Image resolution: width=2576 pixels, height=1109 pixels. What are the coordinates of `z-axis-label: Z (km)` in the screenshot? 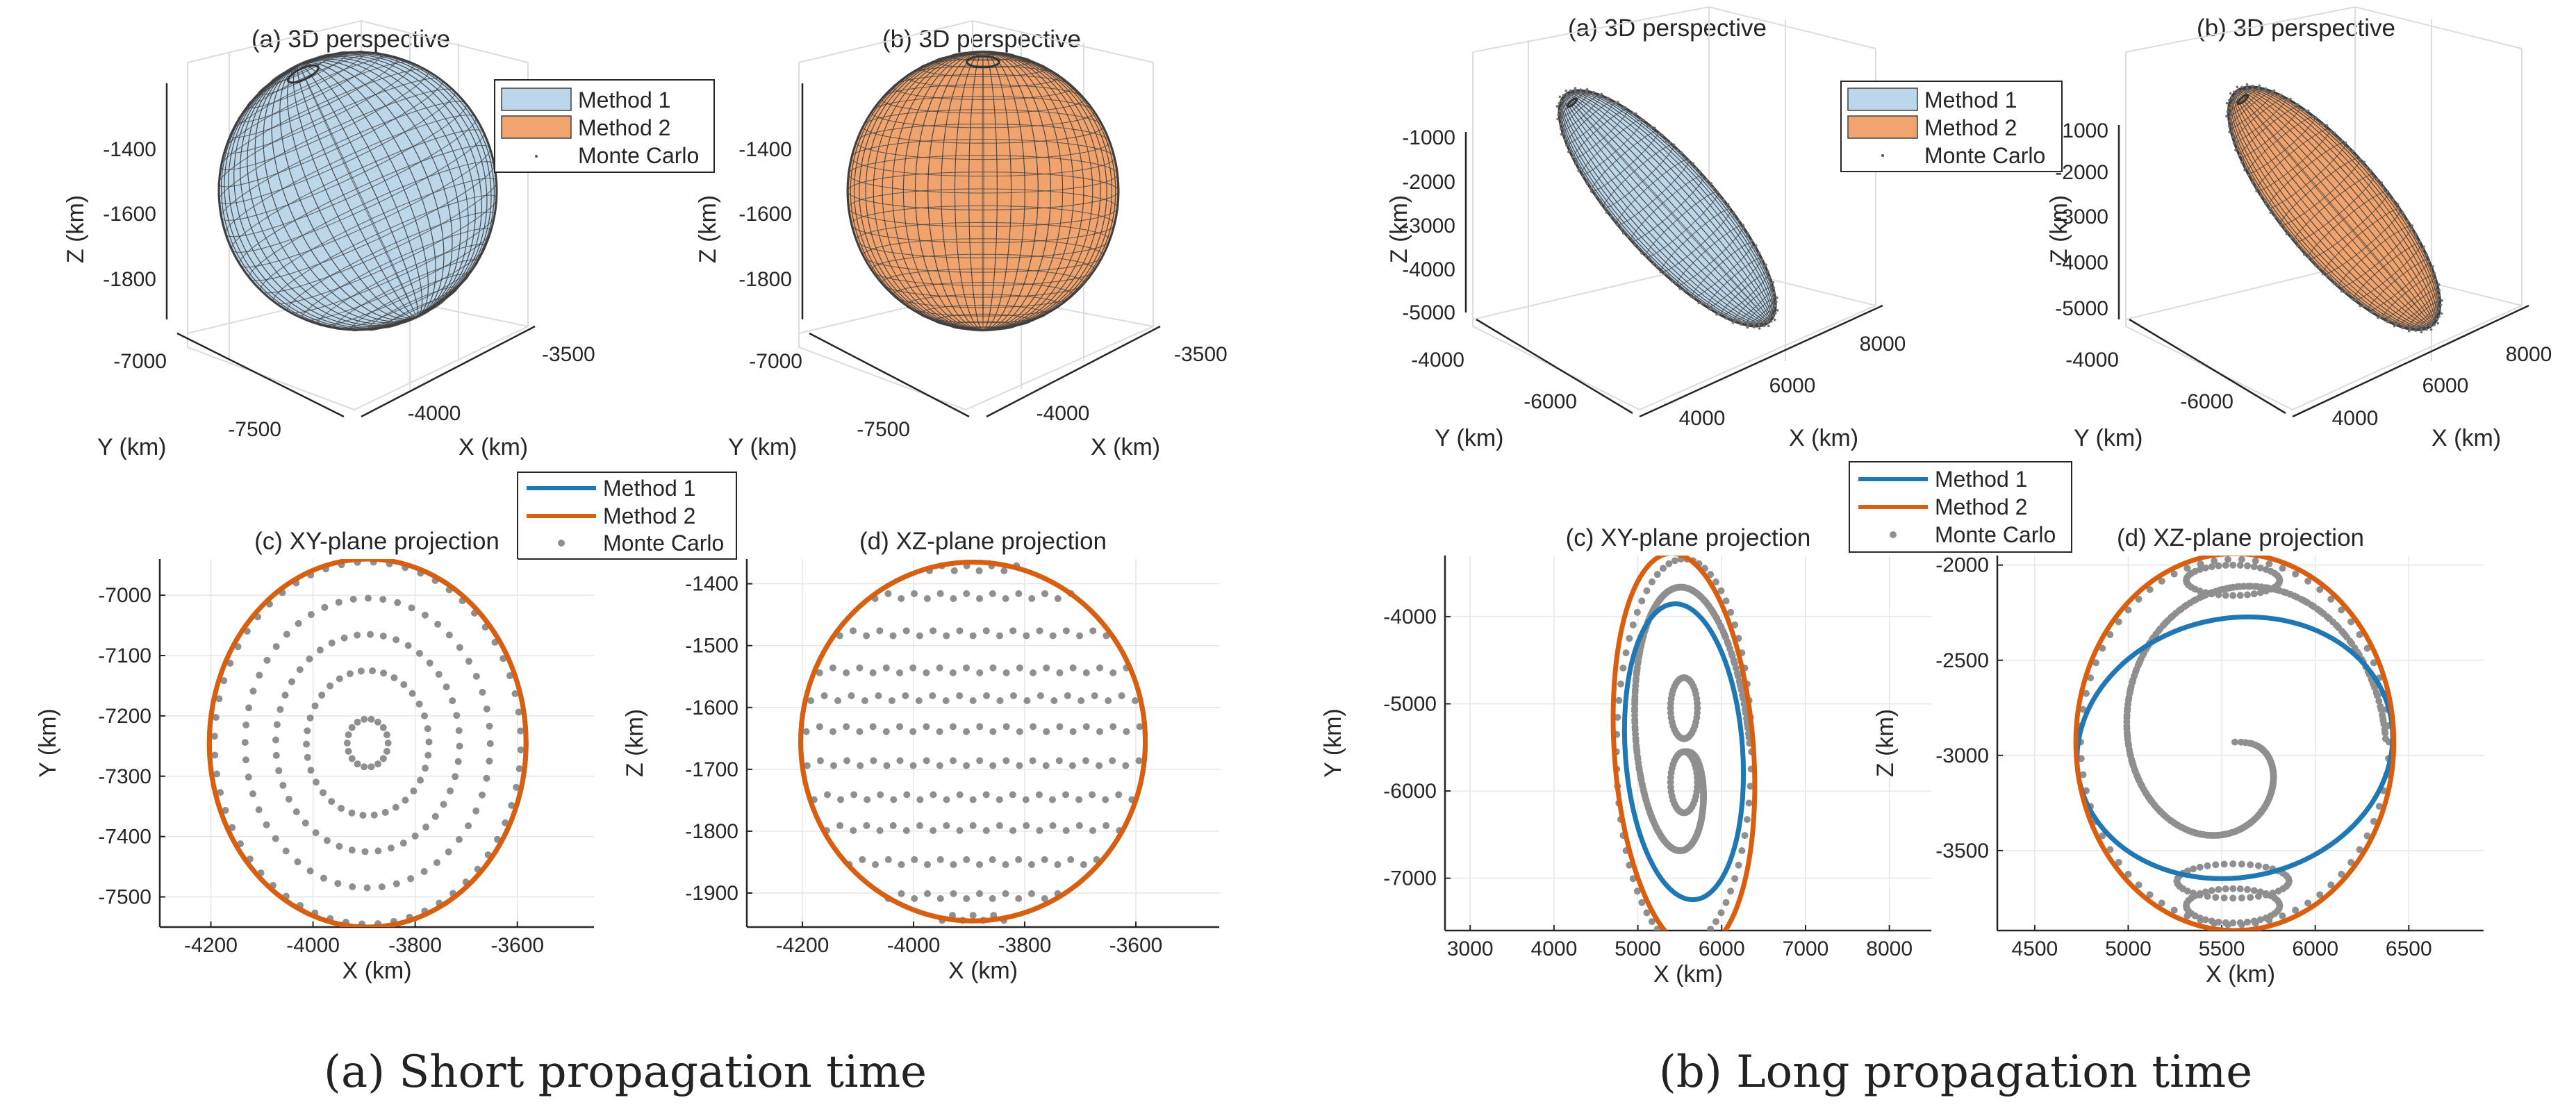 It's located at (708, 229).